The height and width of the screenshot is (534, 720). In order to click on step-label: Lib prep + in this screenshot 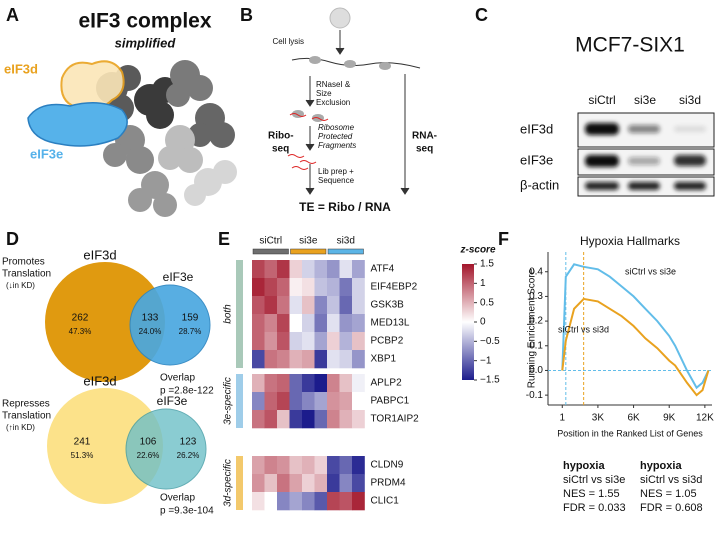, I will do `click(336, 171)`.